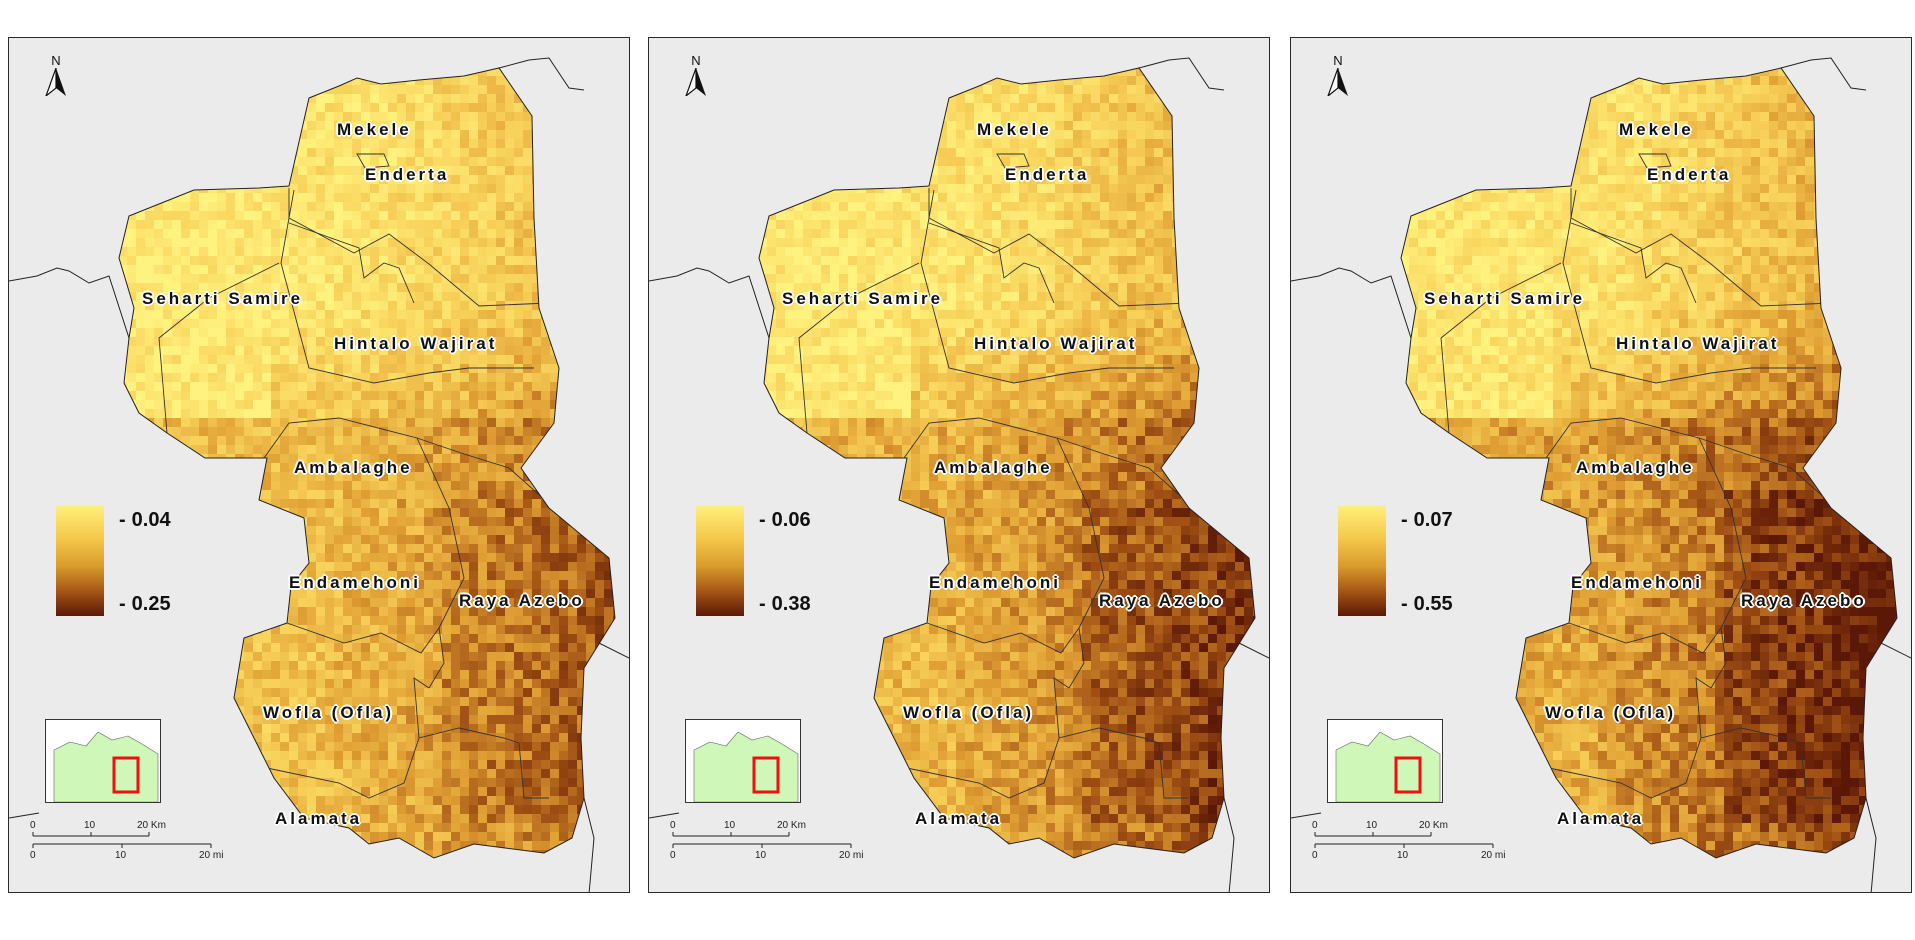  Describe the element at coordinates (374, 129) in the screenshot. I see `district-label-mekele: Mekele` at that location.